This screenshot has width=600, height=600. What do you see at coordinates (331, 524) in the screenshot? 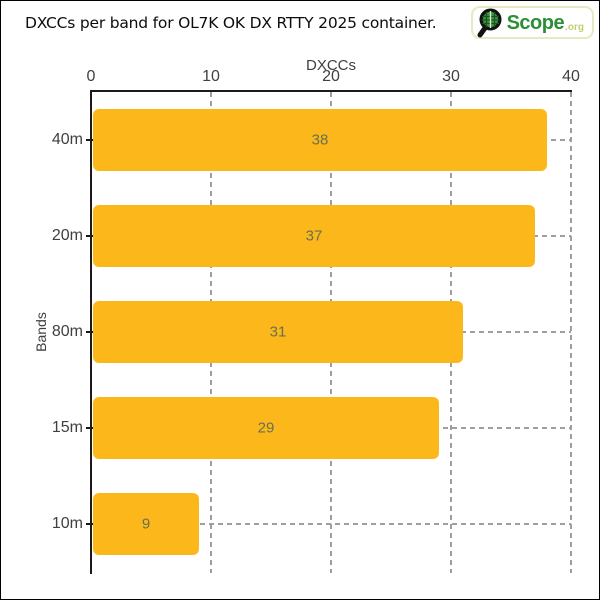
I see `h-gridline` at bounding box center [331, 524].